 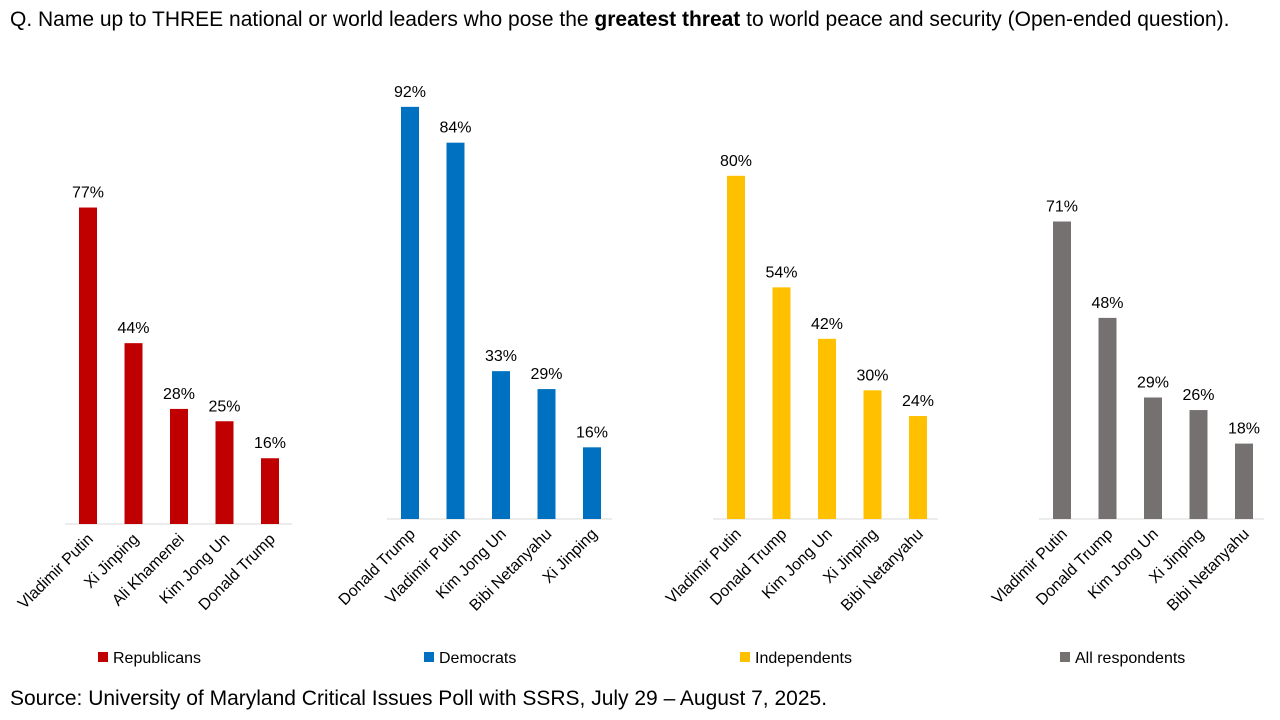 I want to click on question-emphasis: greatest threat, so click(x=667, y=19).